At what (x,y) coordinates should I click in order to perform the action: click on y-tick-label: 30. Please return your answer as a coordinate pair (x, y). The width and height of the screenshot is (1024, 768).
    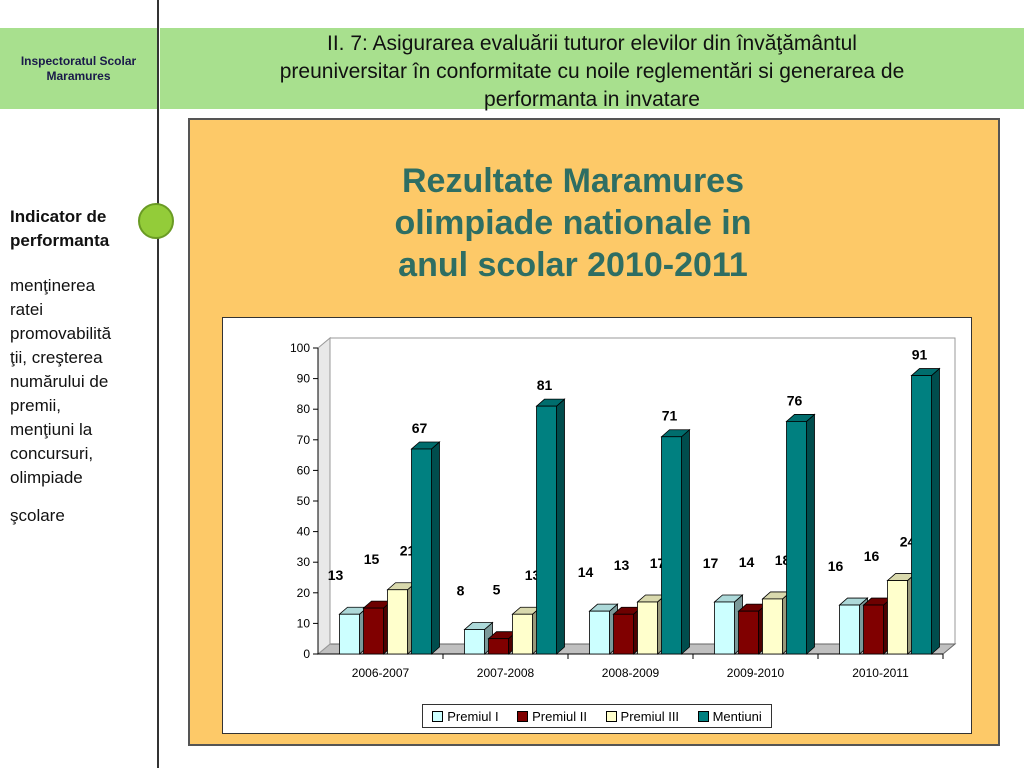
    Looking at the image, I should click on (304, 562).